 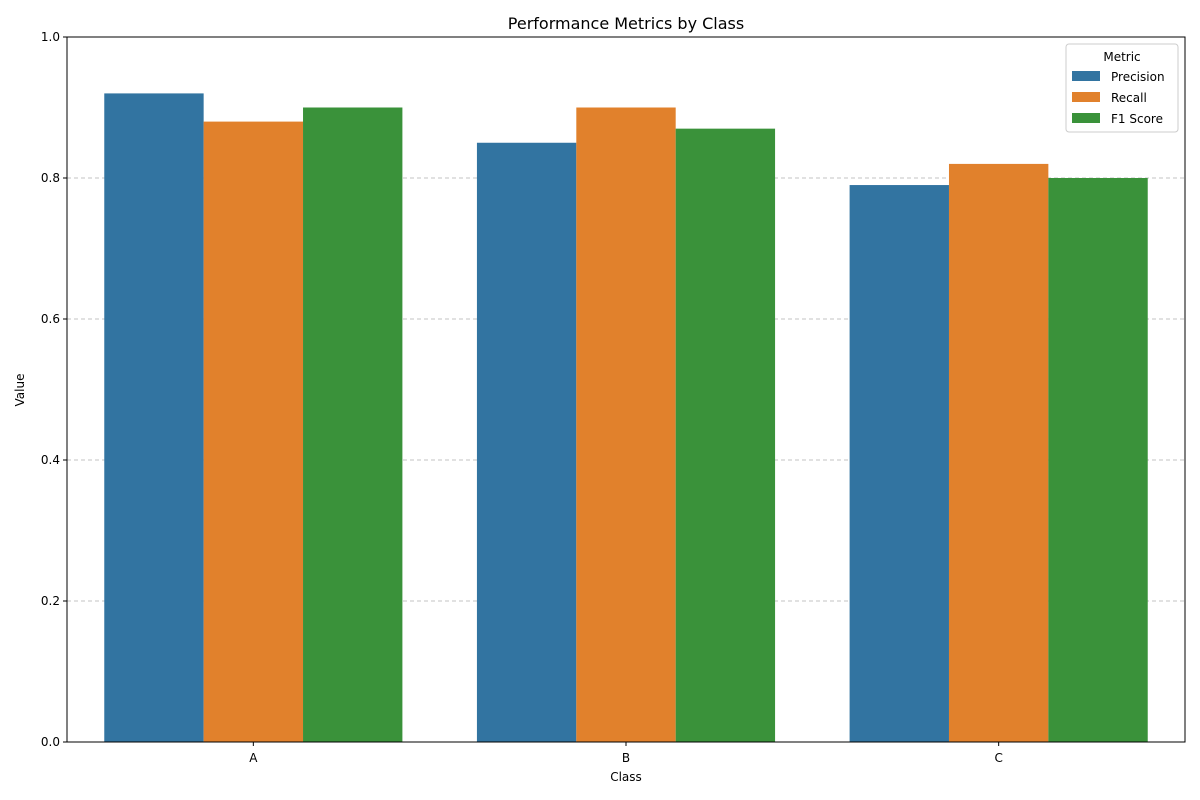 What do you see at coordinates (54, 389) in the screenshot?
I see `y-axis: 0.0 0.2 0.4 0.6 0.8 1.0` at bounding box center [54, 389].